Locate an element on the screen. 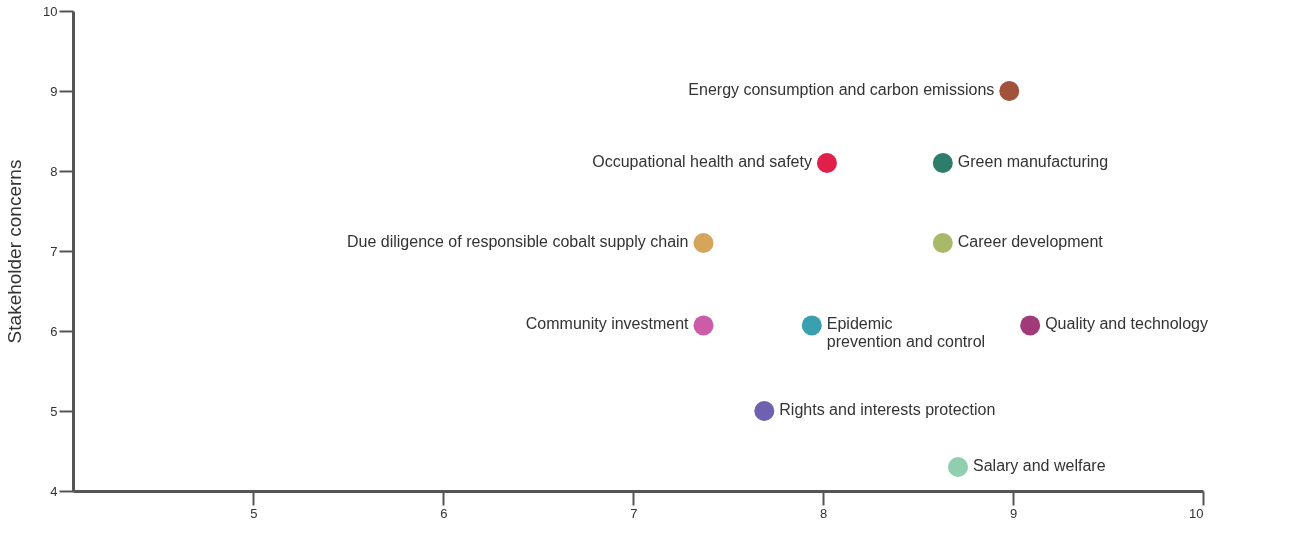 This screenshot has width=1315, height=558. series-label: Energy consumption and carbon emissions is located at coordinates (841, 89).